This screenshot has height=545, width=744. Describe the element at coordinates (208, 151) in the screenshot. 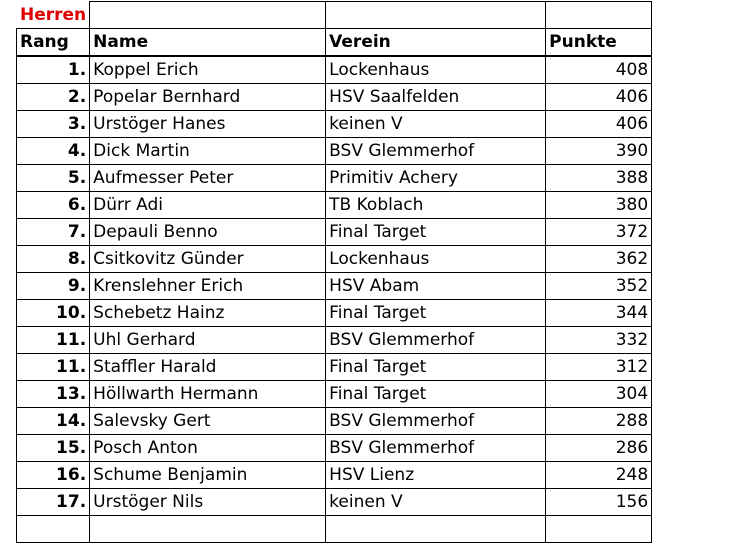

I see `name-cell: Dick Martin` at that location.